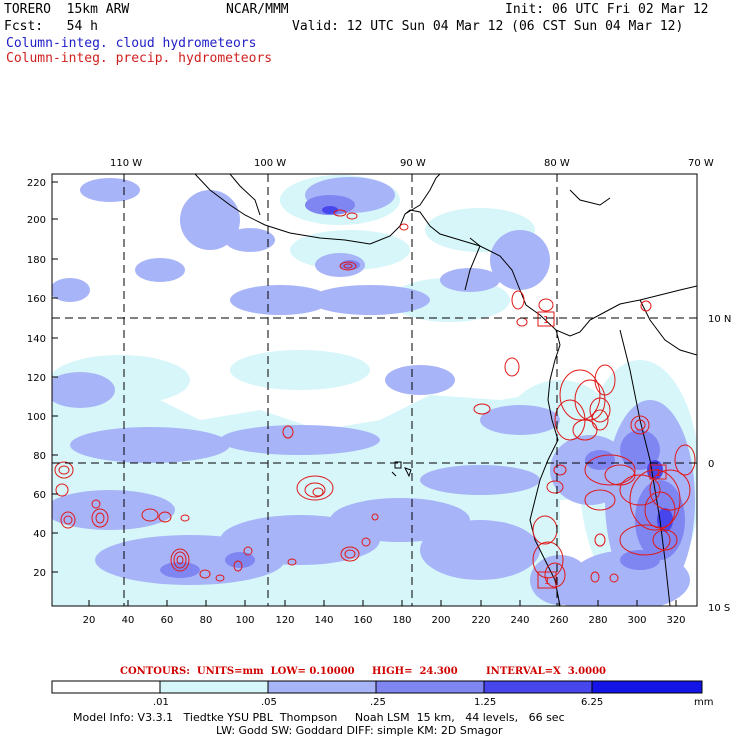 The height and width of the screenshot is (740, 740). Describe the element at coordinates (244, 620) in the screenshot. I see `x-tick-label: 100` at that location.